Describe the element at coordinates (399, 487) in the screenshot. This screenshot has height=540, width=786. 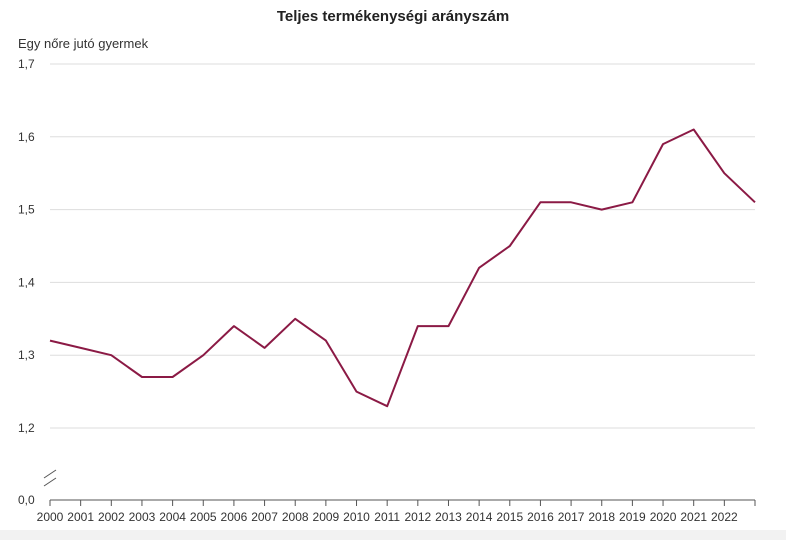
I see `x-axis` at that location.